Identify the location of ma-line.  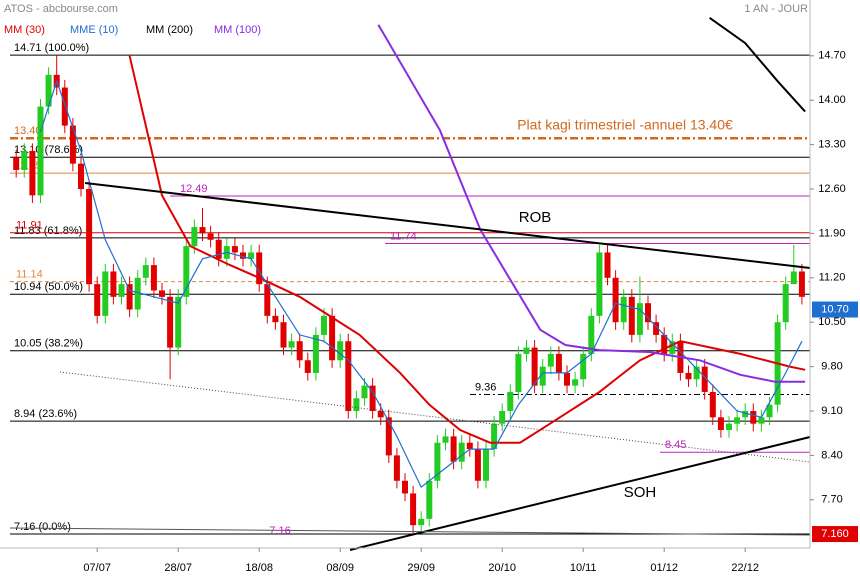
(757, 64).